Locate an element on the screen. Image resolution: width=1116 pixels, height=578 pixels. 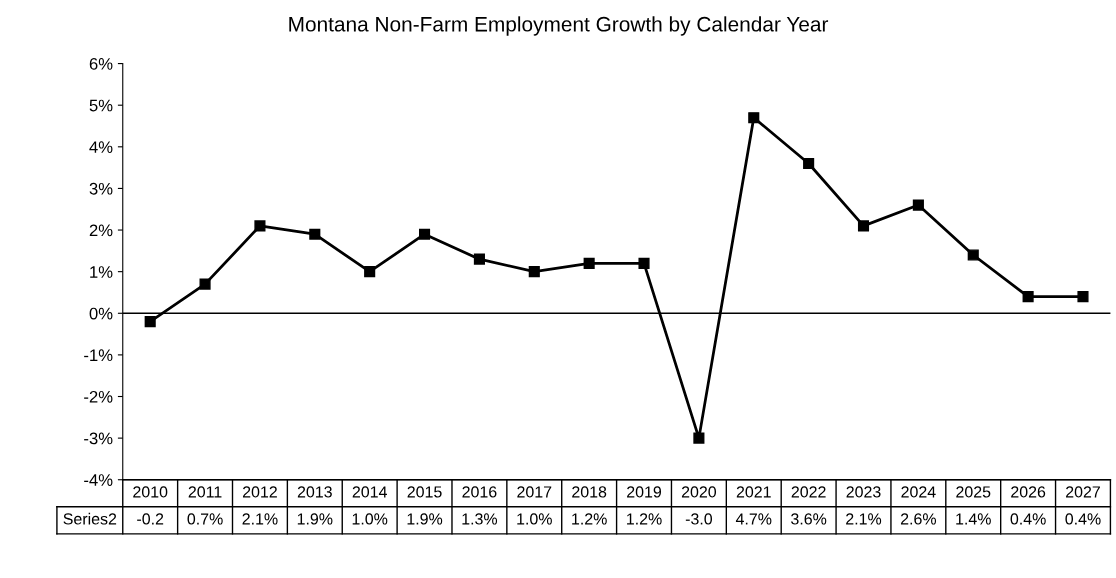
x-tick-label: 2020 is located at coordinates (699, 492).